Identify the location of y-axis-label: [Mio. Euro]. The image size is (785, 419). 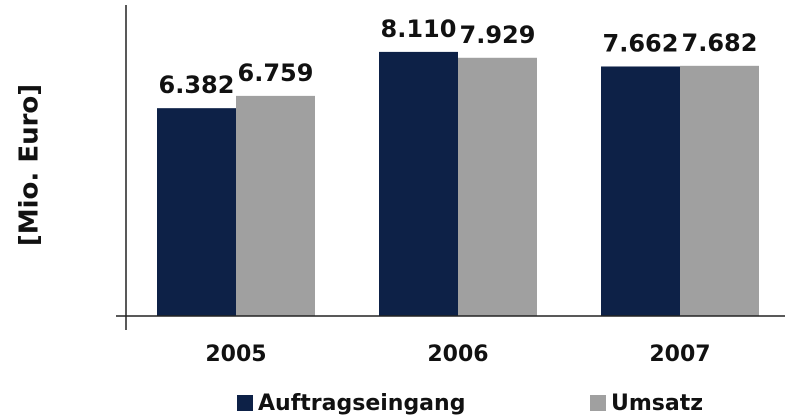
(30, 165).